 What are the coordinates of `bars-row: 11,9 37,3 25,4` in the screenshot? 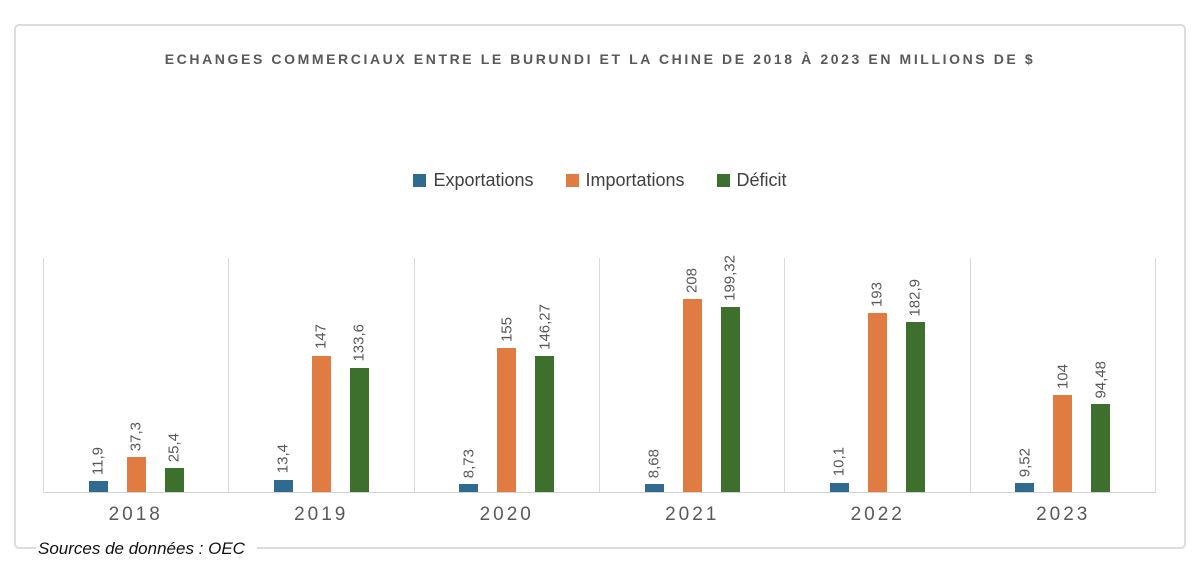 It's located at (136, 457).